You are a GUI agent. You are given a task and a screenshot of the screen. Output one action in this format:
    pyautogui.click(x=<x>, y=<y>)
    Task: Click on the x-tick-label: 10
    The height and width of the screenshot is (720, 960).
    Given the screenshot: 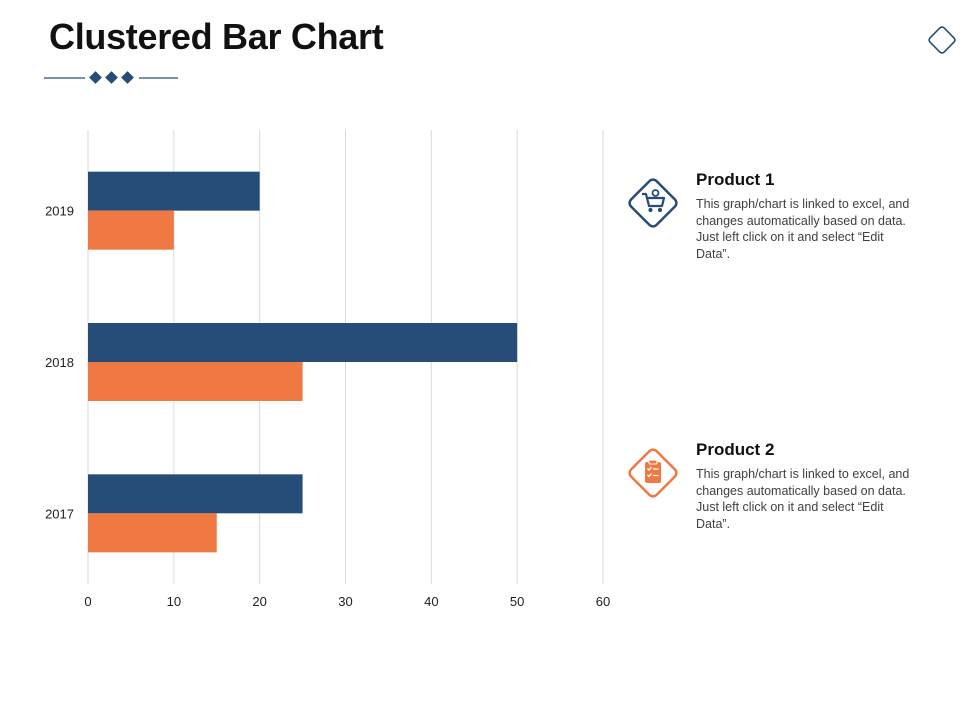 What is the action you would take?
    pyautogui.click(x=174, y=601)
    